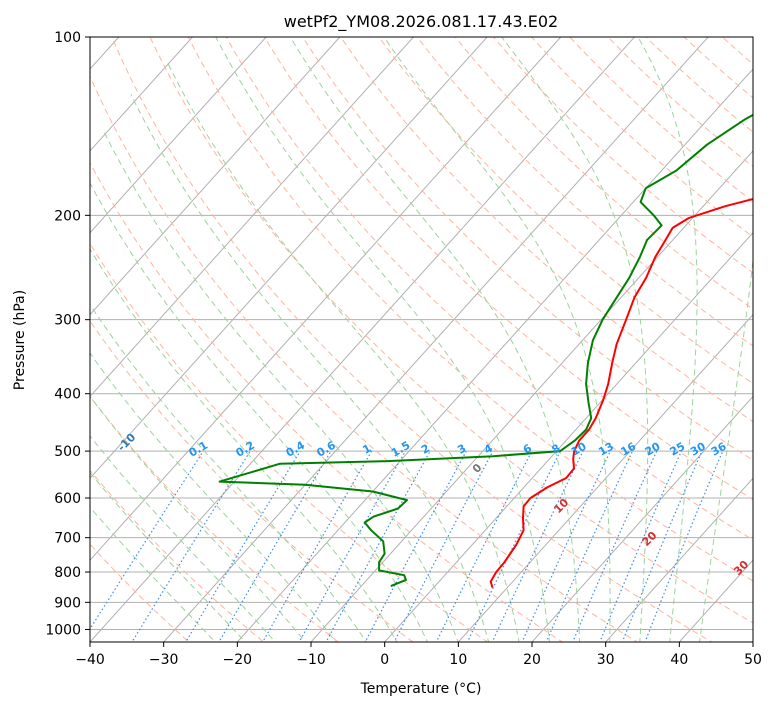  What do you see at coordinates (753, 660) in the screenshot?
I see `x-tick-label: 50` at bounding box center [753, 660].